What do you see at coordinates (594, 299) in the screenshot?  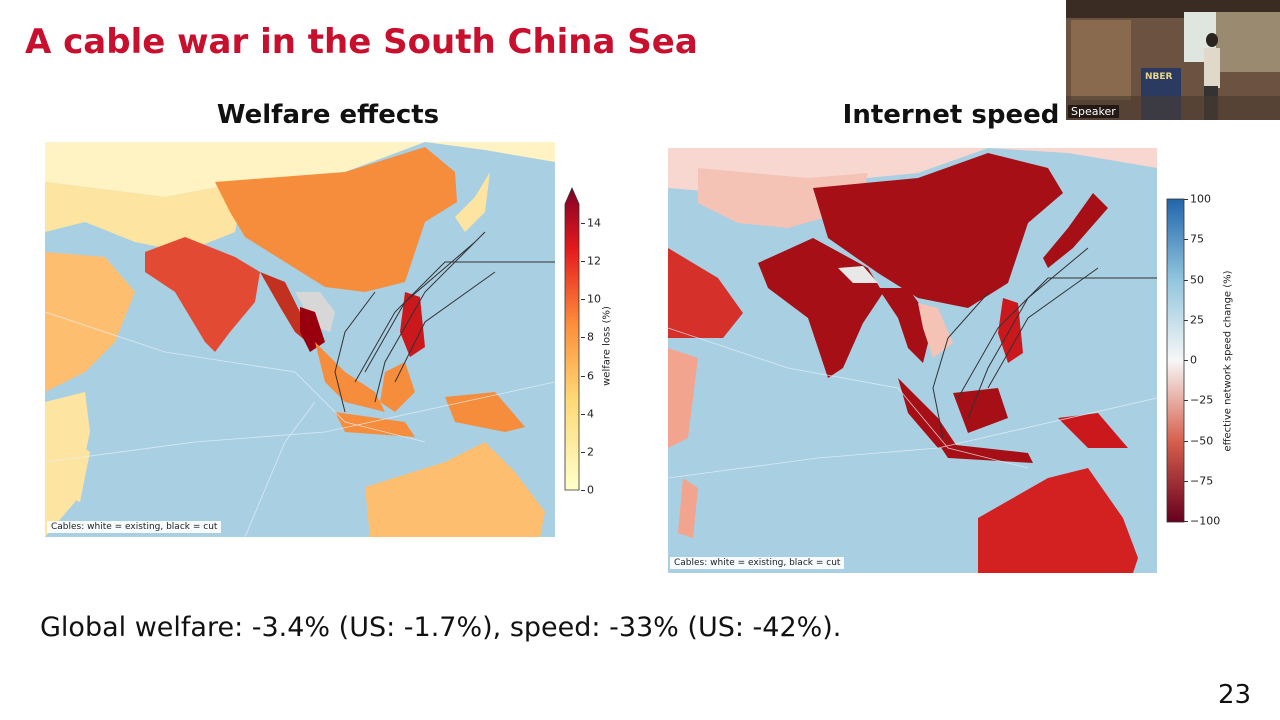 I see `colorbar-tick-label: 10` at bounding box center [594, 299].